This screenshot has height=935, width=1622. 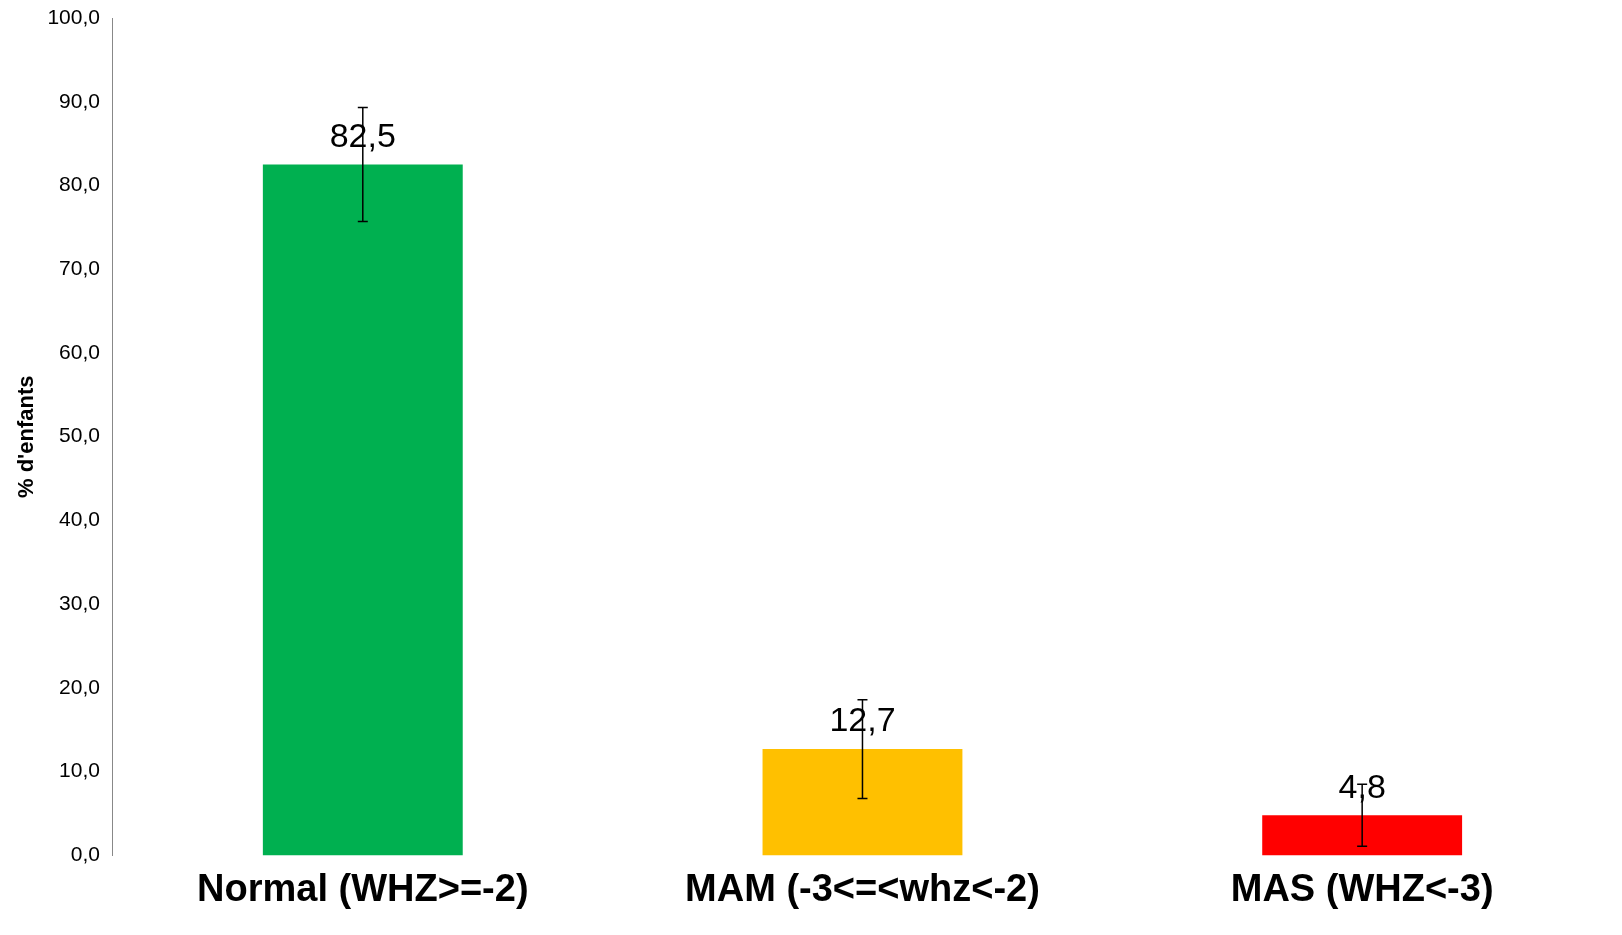 I want to click on y-tick-label: 0,0, so click(x=85, y=854).